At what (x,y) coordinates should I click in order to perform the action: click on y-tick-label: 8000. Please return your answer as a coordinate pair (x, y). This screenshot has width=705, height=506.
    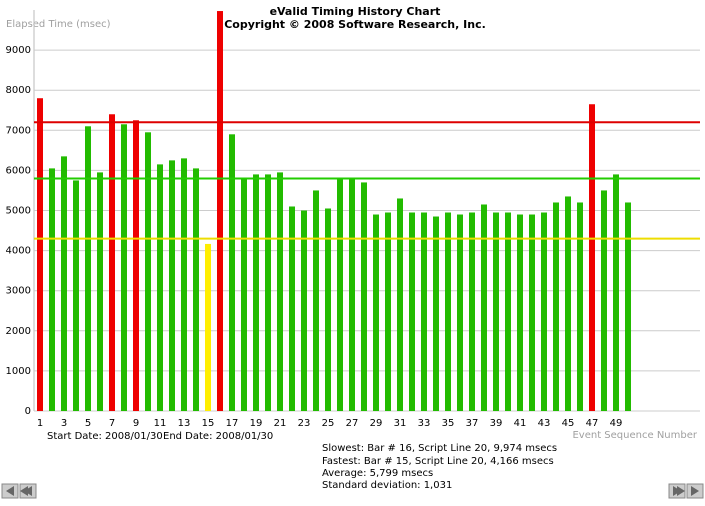
    Looking at the image, I should click on (18, 90).